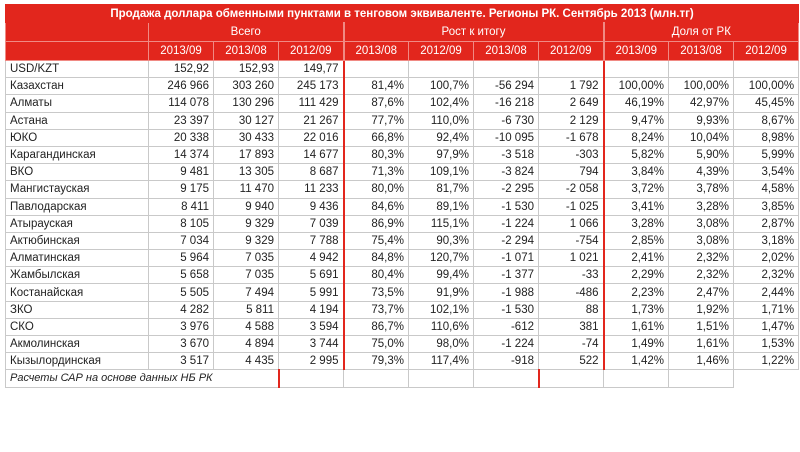 The image size is (800, 452). I want to click on cell: -486, so click(571, 292).